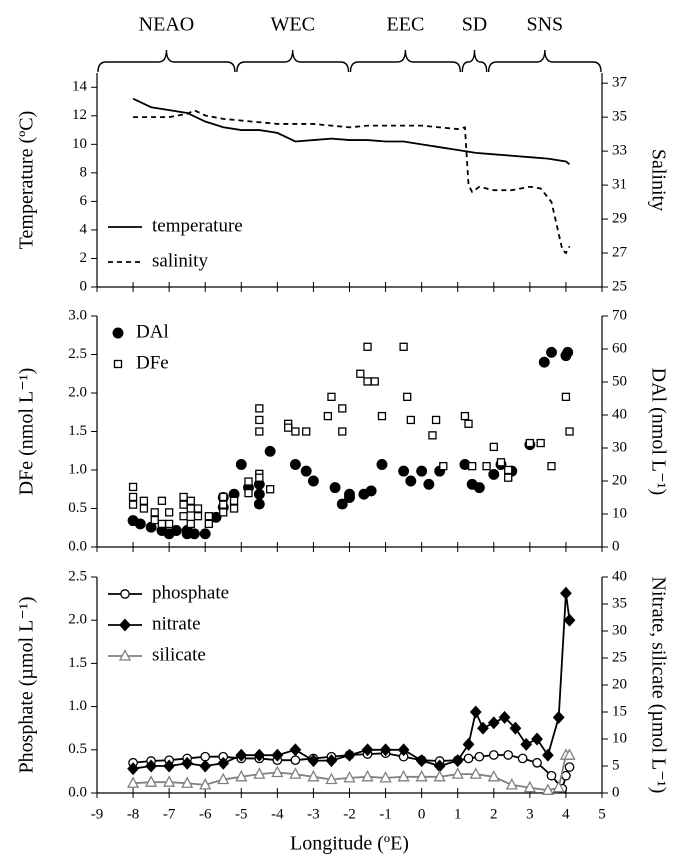 This screenshot has width=681, height=867. What do you see at coordinates (658, 432) in the screenshot?
I see `y2-axis-title: DAl (nmol L⁻¹)` at bounding box center [658, 432].